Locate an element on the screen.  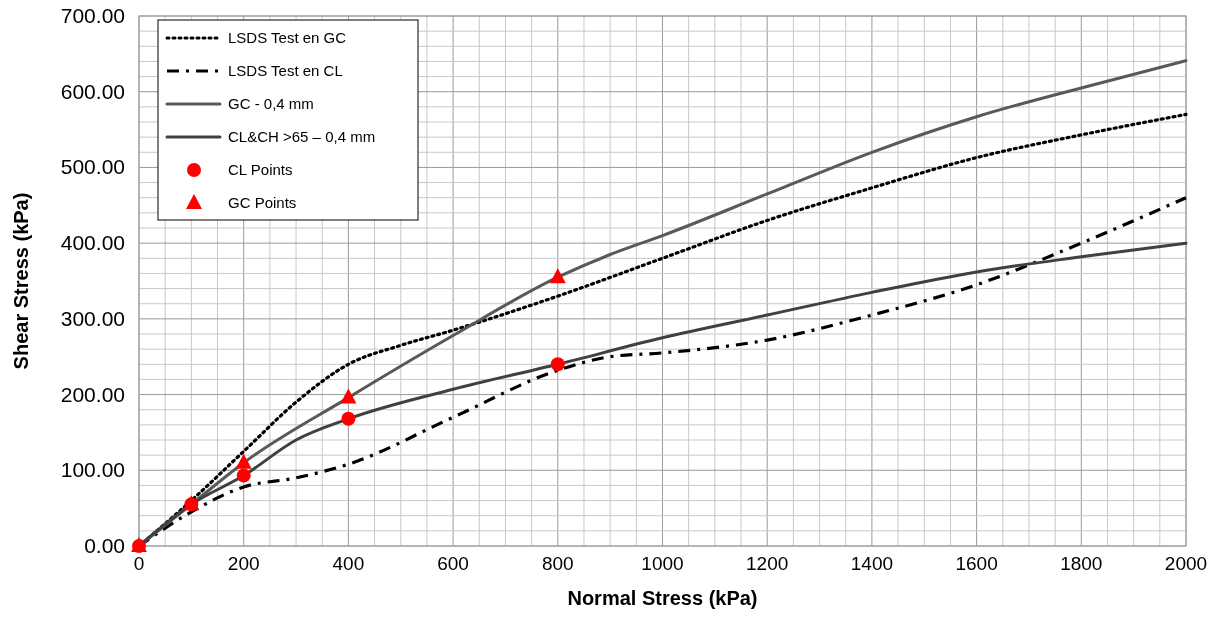
y-tick-label: 300.00 is located at coordinates (92, 318).